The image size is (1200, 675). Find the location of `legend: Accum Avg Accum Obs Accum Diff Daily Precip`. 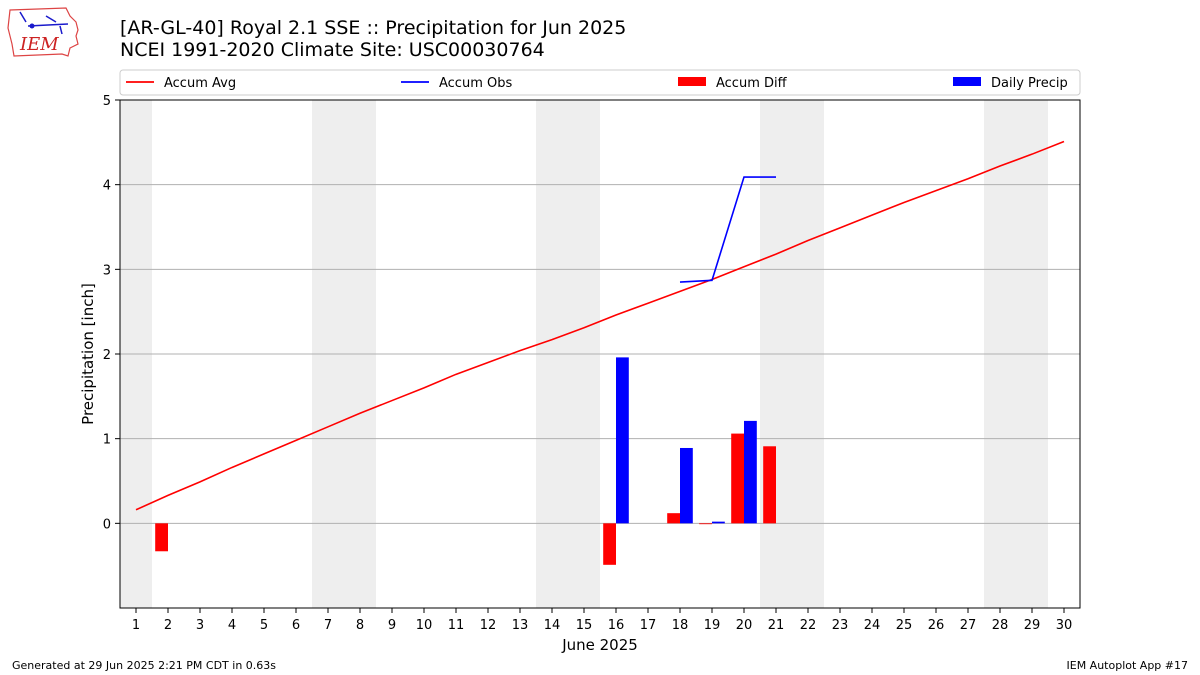

legend: Accum Avg Accum Obs Accum Diff Daily Precip is located at coordinates (600, 82).